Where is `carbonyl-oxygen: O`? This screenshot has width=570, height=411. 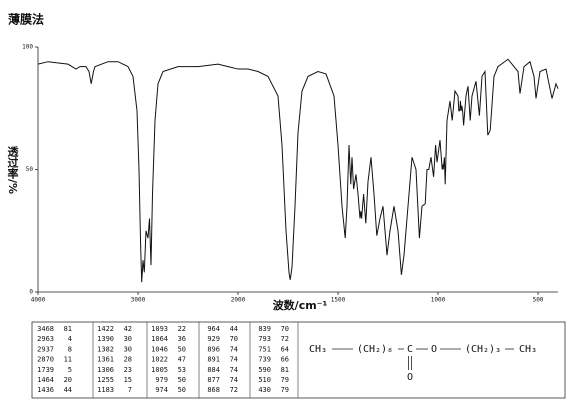
carbonyl-oxygen: O is located at coordinates (410, 377).